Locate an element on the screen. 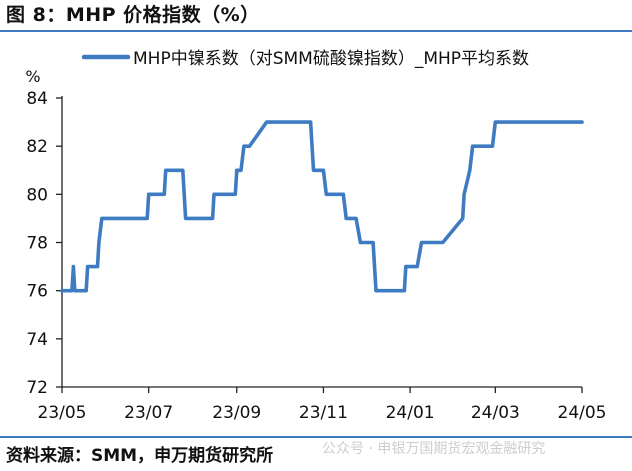 The image size is (632, 471). top-rule is located at coordinates (316, 31).